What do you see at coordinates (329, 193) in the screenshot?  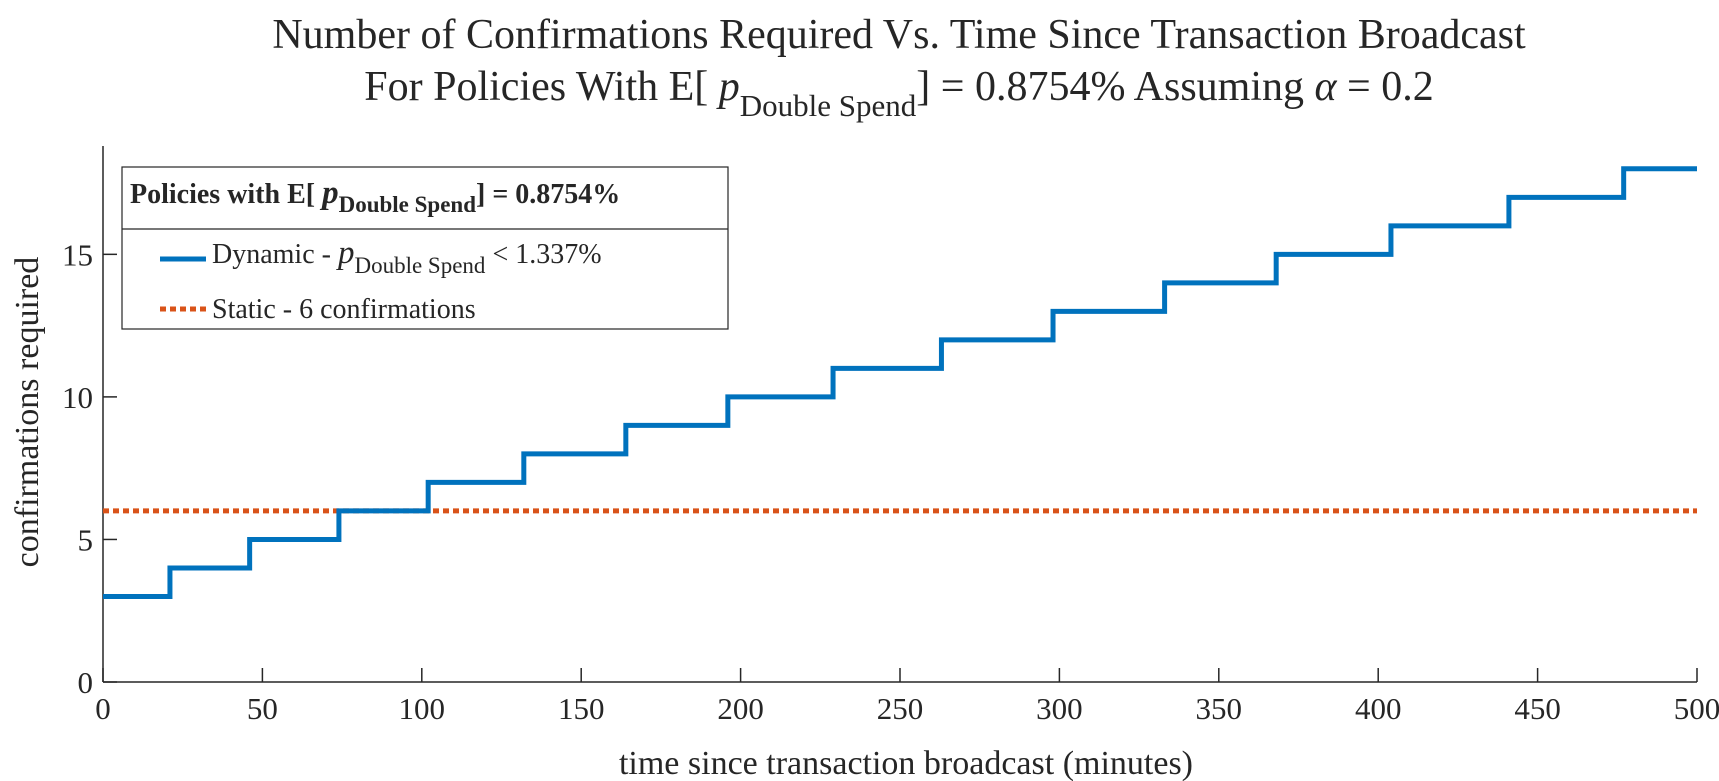 I see `legend-title-p: p` at bounding box center [329, 193].